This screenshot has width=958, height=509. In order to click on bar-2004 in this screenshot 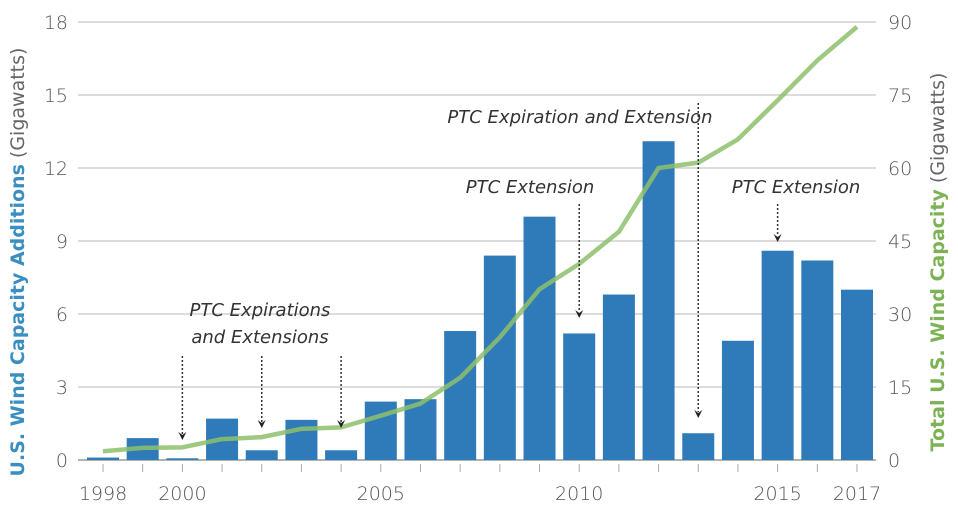, I will do `click(341, 455)`.